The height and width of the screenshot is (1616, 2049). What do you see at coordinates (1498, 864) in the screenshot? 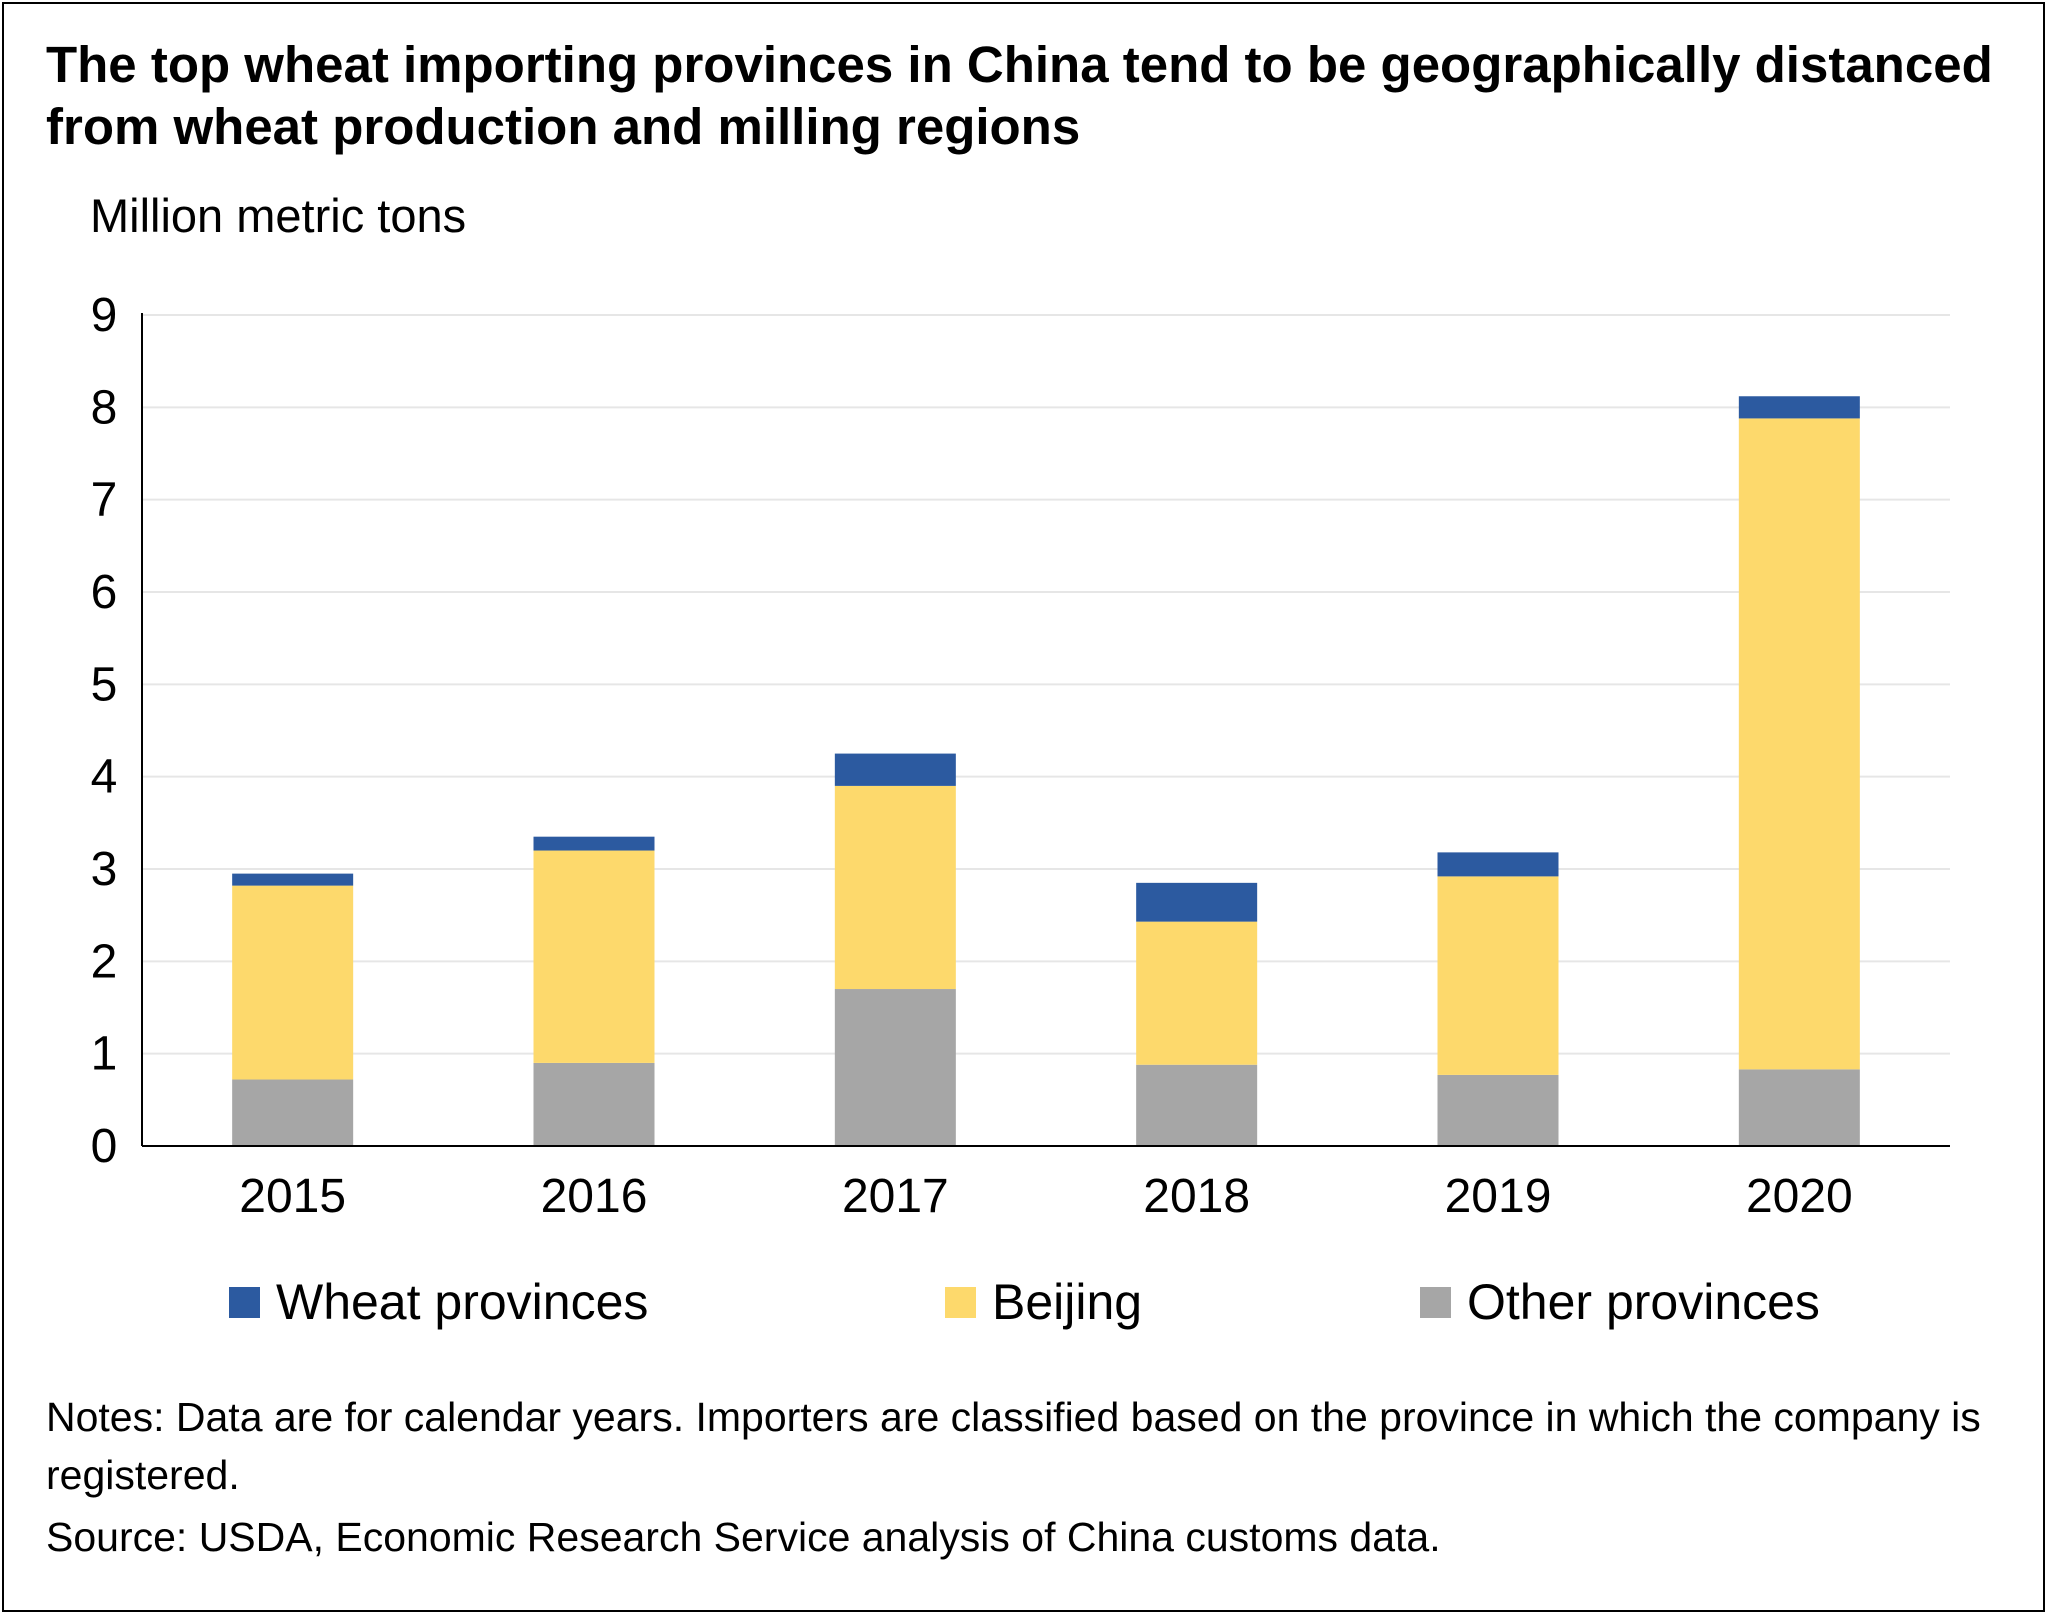
I see `bar-segment-wheat-provinces-2019` at bounding box center [1498, 864].